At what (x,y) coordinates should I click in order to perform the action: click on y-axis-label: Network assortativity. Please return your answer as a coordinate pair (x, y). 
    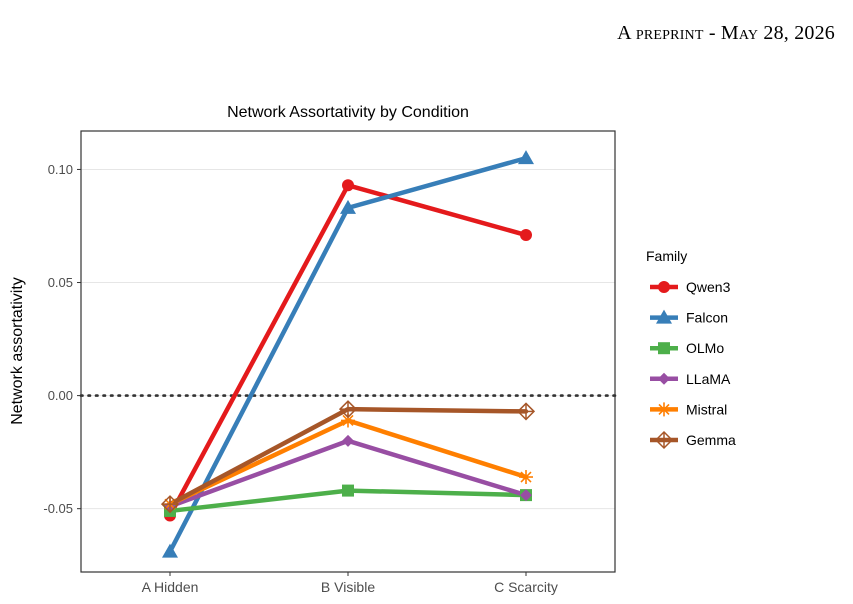
    Looking at the image, I should click on (17, 351).